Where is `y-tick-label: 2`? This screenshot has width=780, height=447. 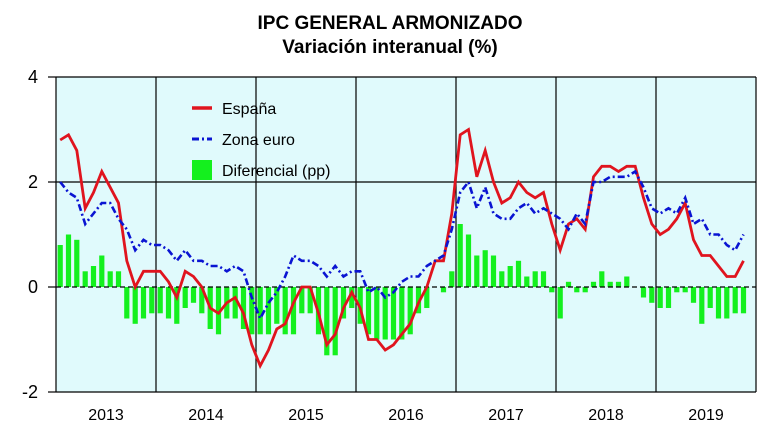 y-tick-label: 2 is located at coordinates (33, 182).